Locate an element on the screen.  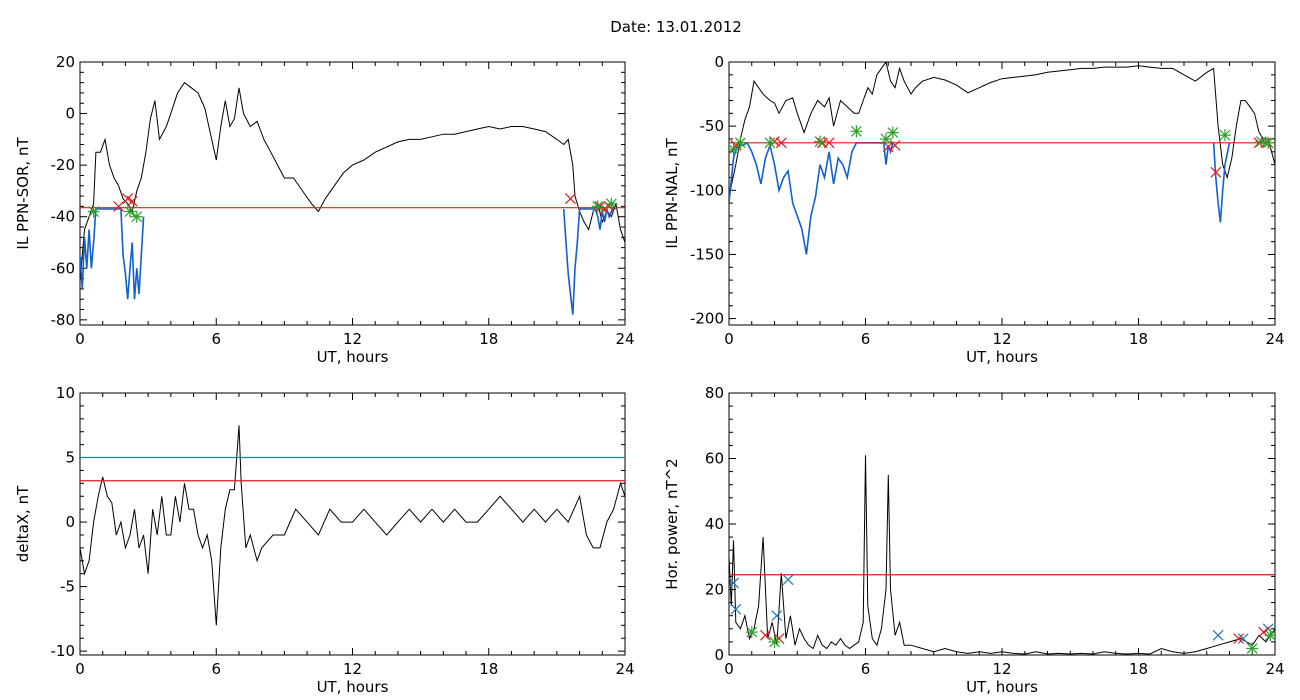
y-tick-label: -150 is located at coordinates (707, 254).